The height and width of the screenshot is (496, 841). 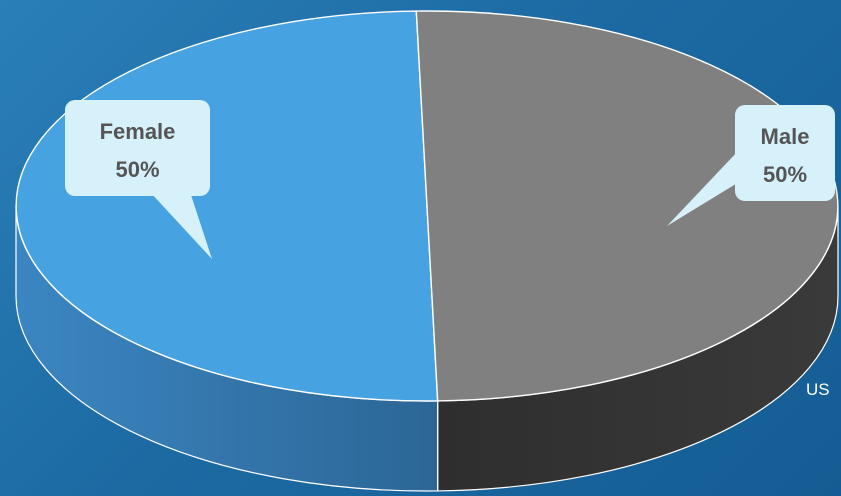 I want to click on data-label-female: Female 50%, so click(x=138, y=179).